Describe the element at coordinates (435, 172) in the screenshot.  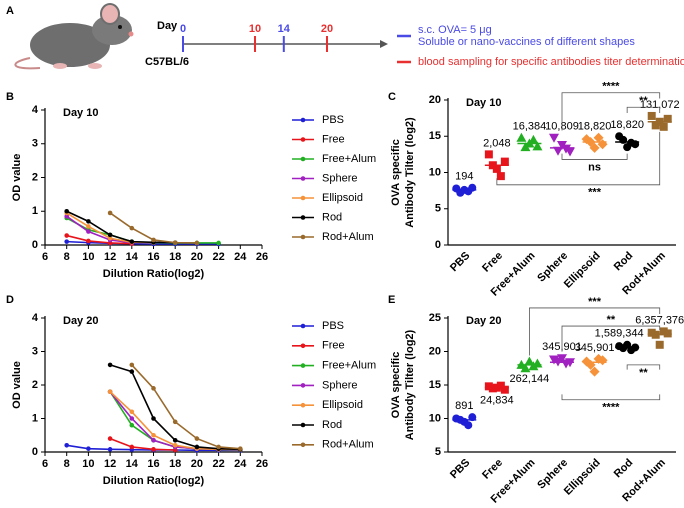
I see `y-tick-label: 10` at that location.